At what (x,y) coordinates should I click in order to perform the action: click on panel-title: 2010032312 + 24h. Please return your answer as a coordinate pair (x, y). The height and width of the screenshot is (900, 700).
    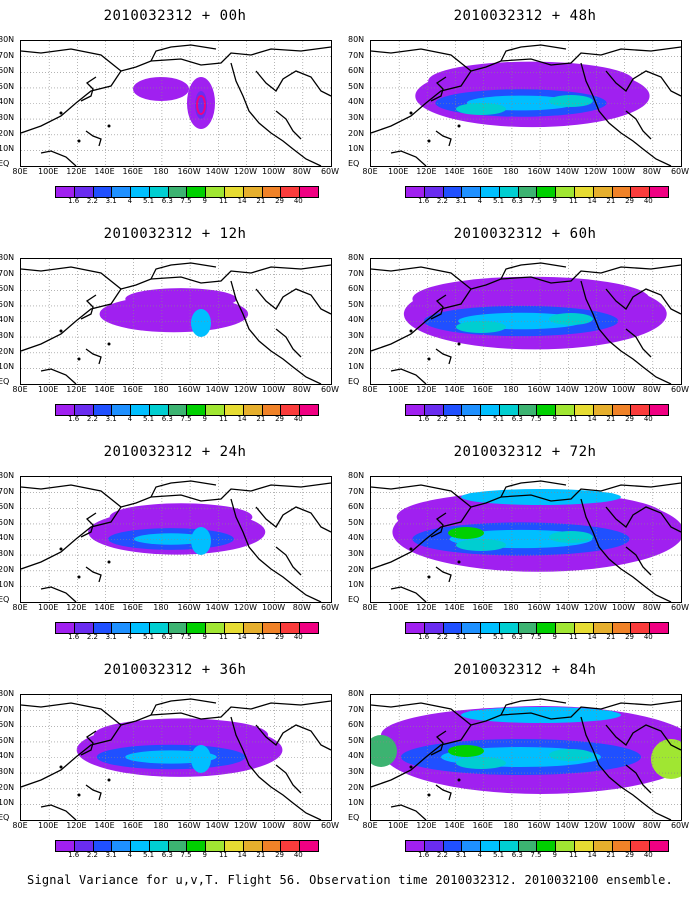
    Looking at the image, I should click on (175, 452).